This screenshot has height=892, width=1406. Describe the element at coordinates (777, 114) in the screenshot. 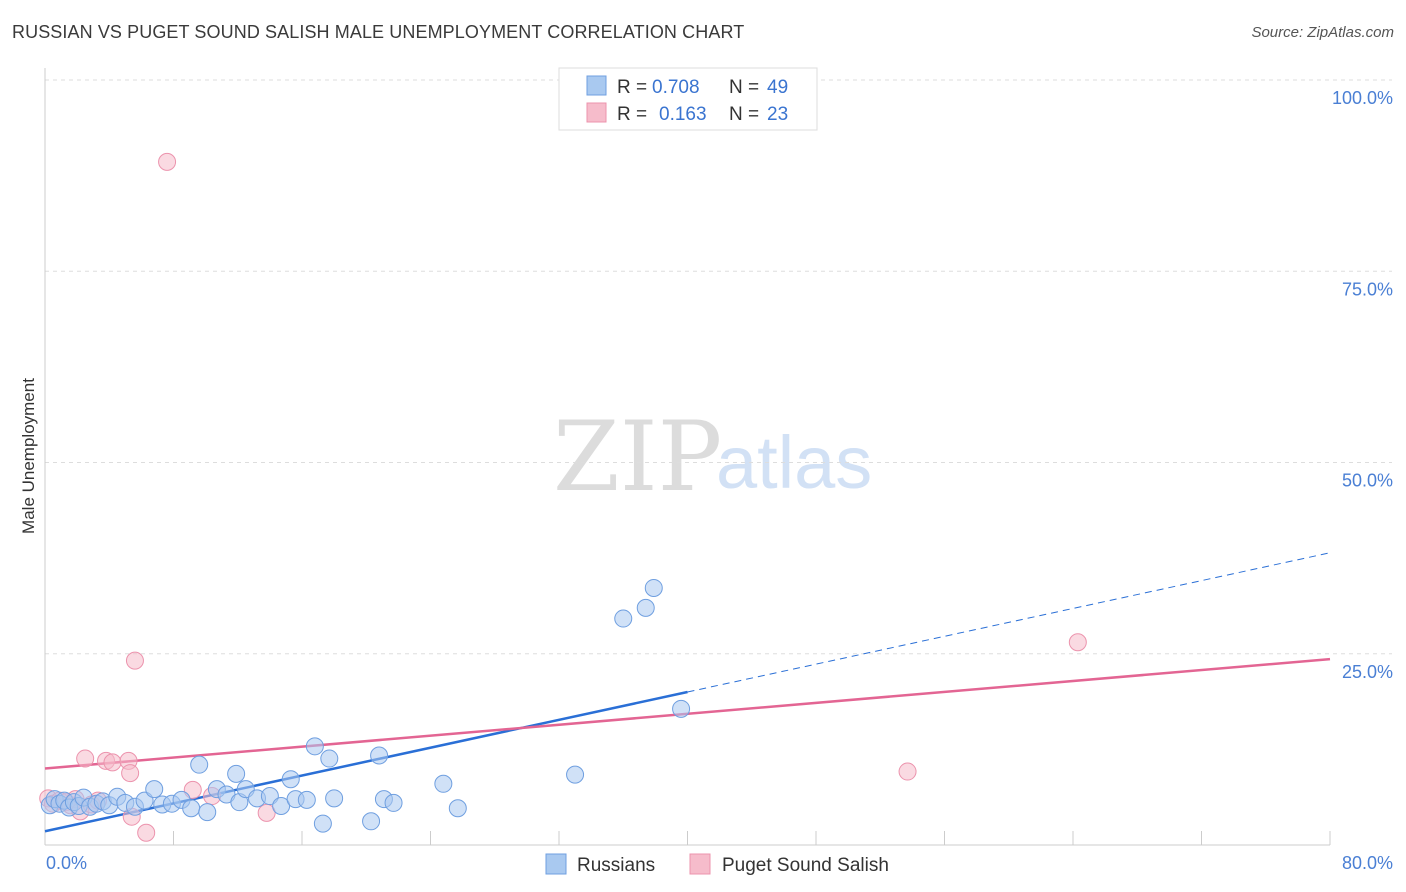

I see `legend-n-value-salish: 23` at that location.